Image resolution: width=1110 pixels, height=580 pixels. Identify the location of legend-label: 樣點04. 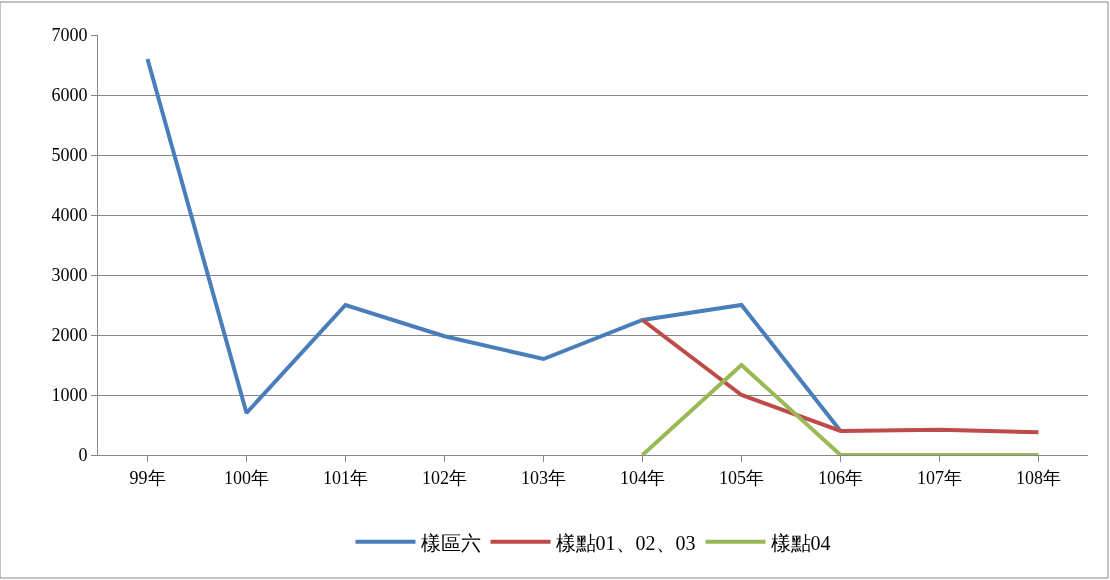
(800, 542).